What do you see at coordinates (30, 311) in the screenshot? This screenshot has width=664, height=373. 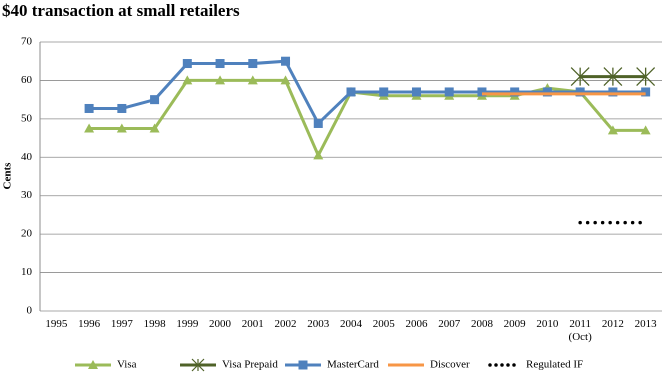 I see `y-tick-label: 0` at bounding box center [30, 311].